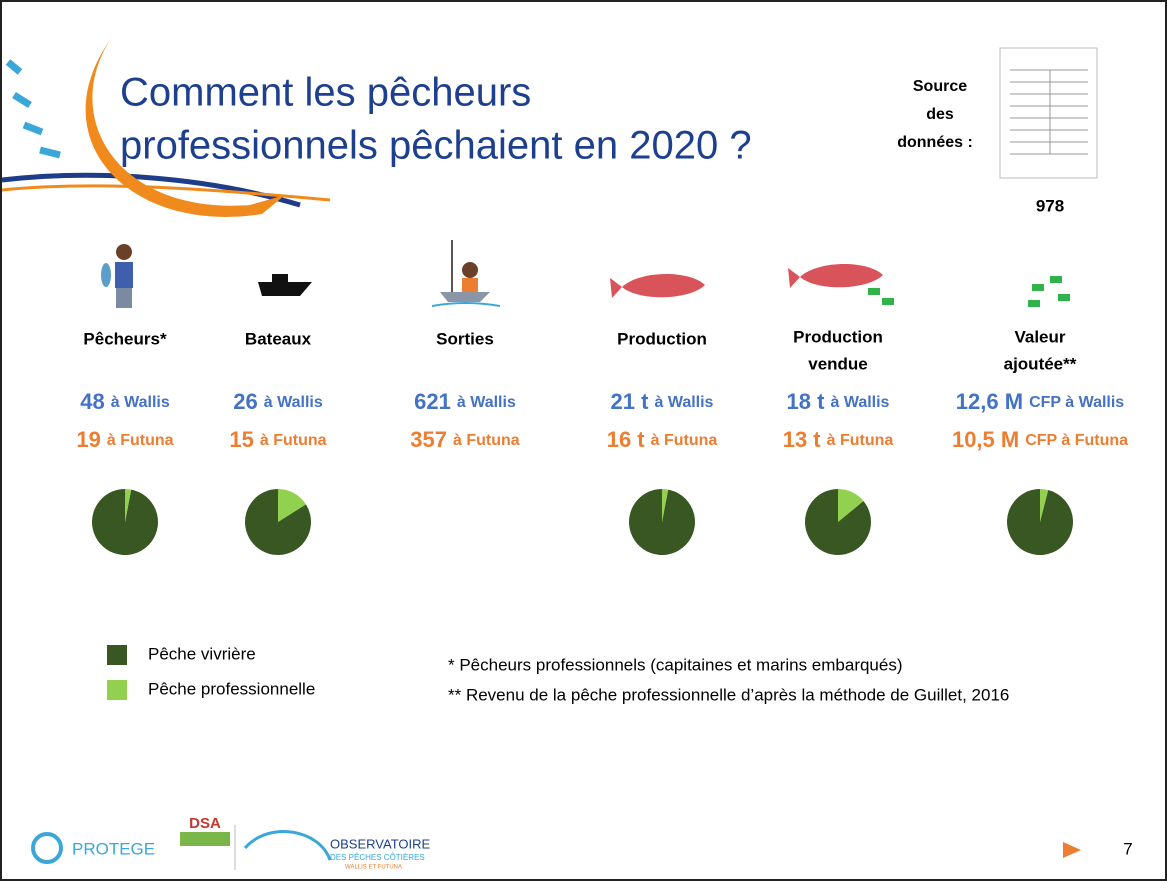 This screenshot has height=881, width=1167. I want to click on observatoire-logo-place: WALLIS ET FUTUNA, so click(373, 868).